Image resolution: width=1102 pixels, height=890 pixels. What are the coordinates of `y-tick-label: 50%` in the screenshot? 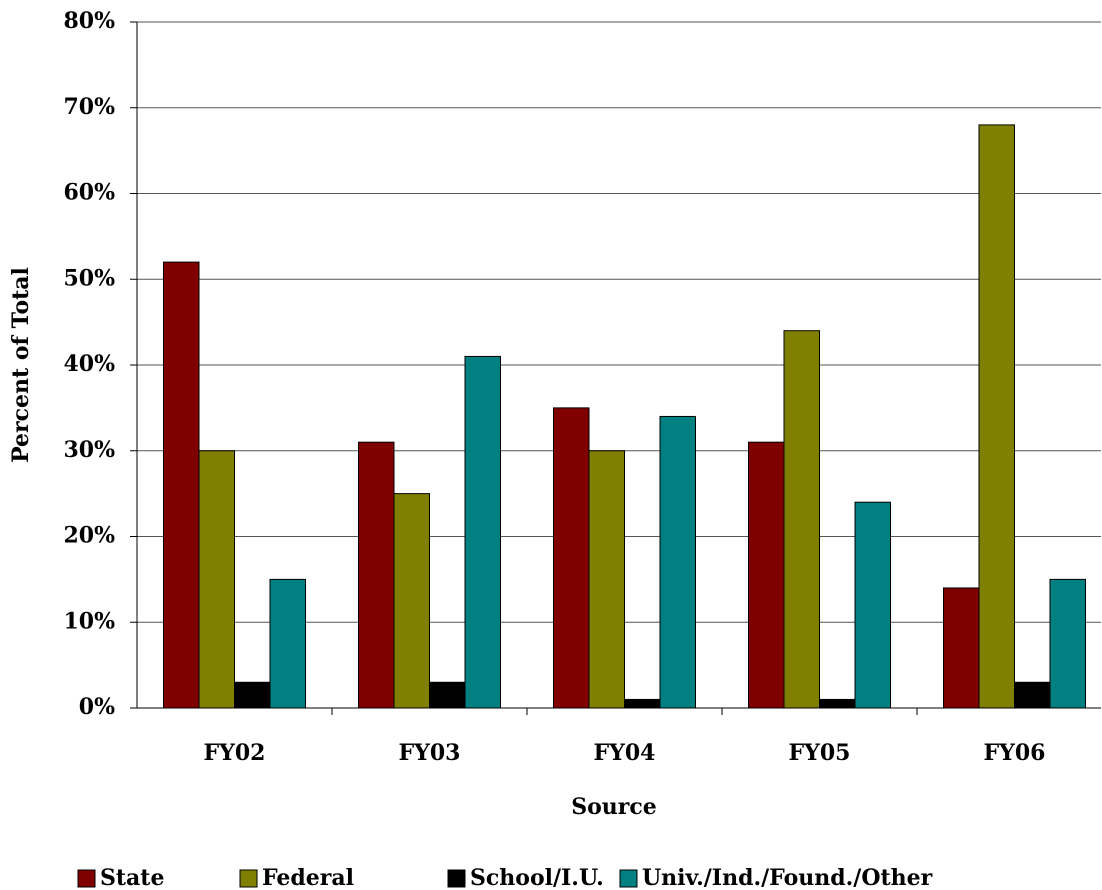 It's located at (89, 278).